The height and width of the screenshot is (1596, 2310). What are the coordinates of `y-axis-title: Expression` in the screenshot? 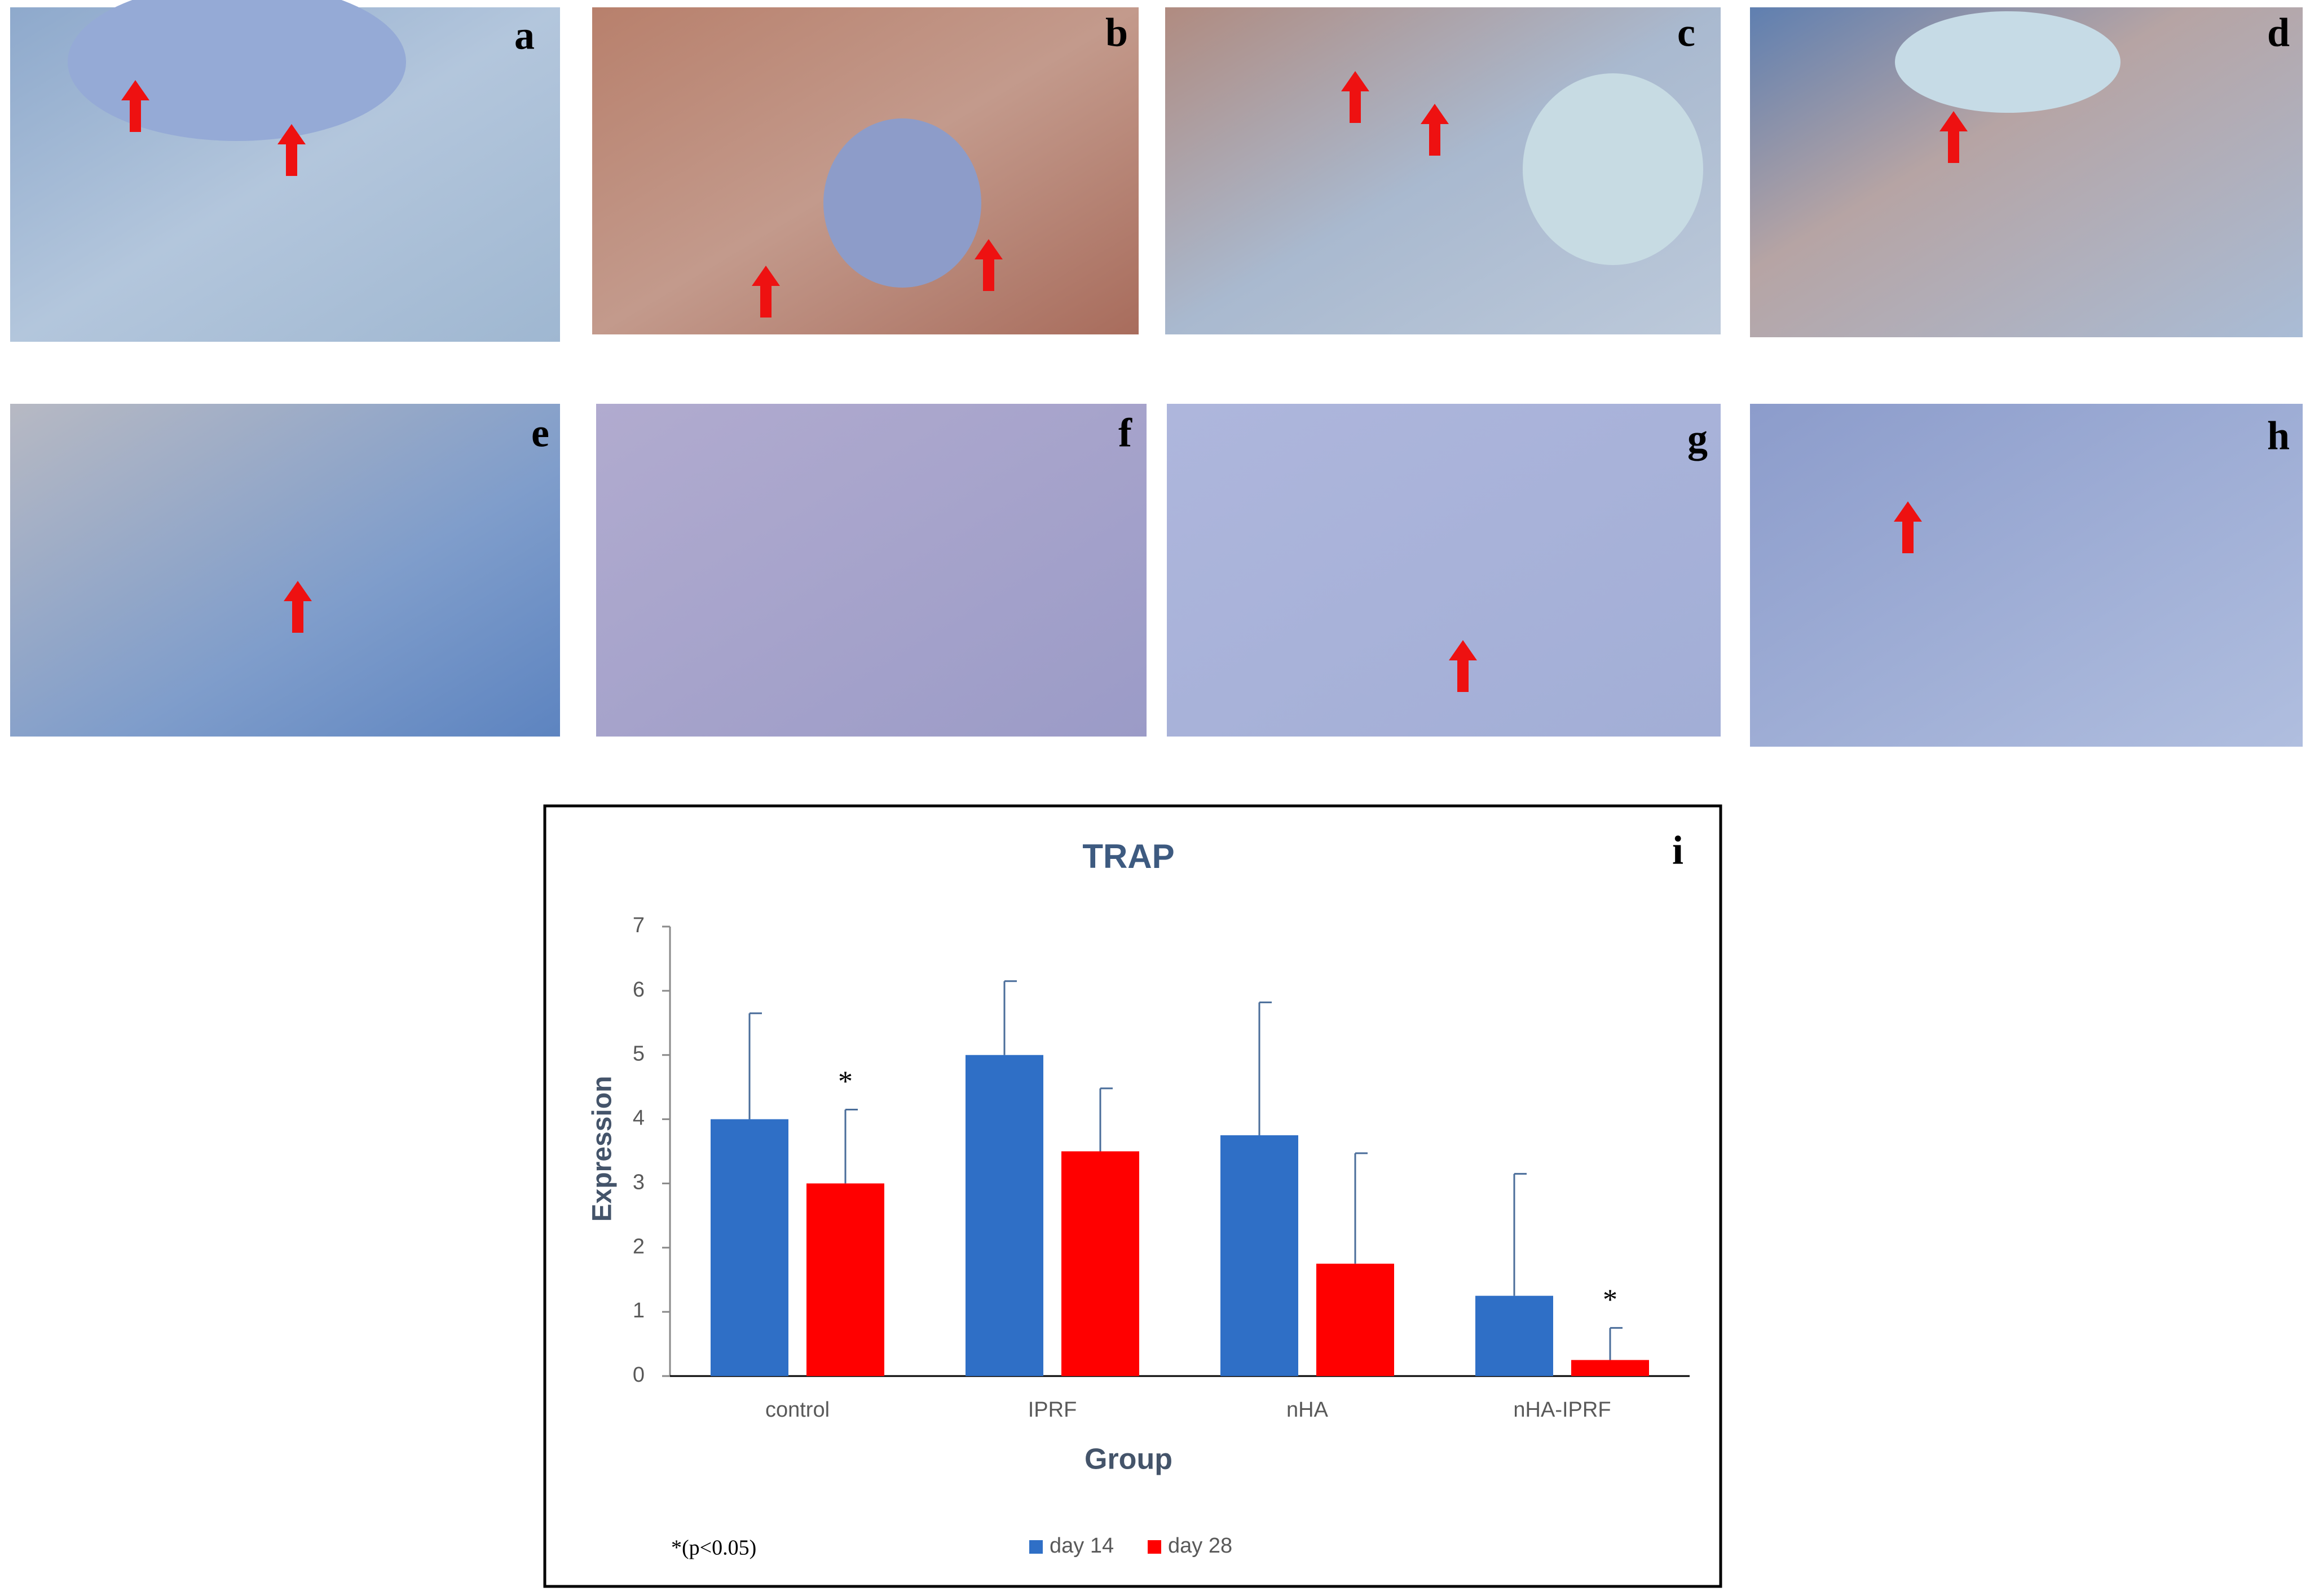 It's located at (603, 1149).